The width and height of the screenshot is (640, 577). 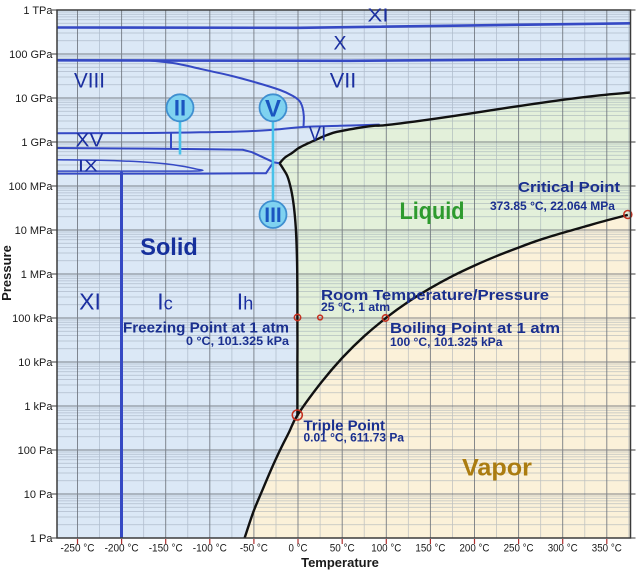 What do you see at coordinates (90, 141) in the screenshot?
I see `svg-text: XV` at bounding box center [90, 141].